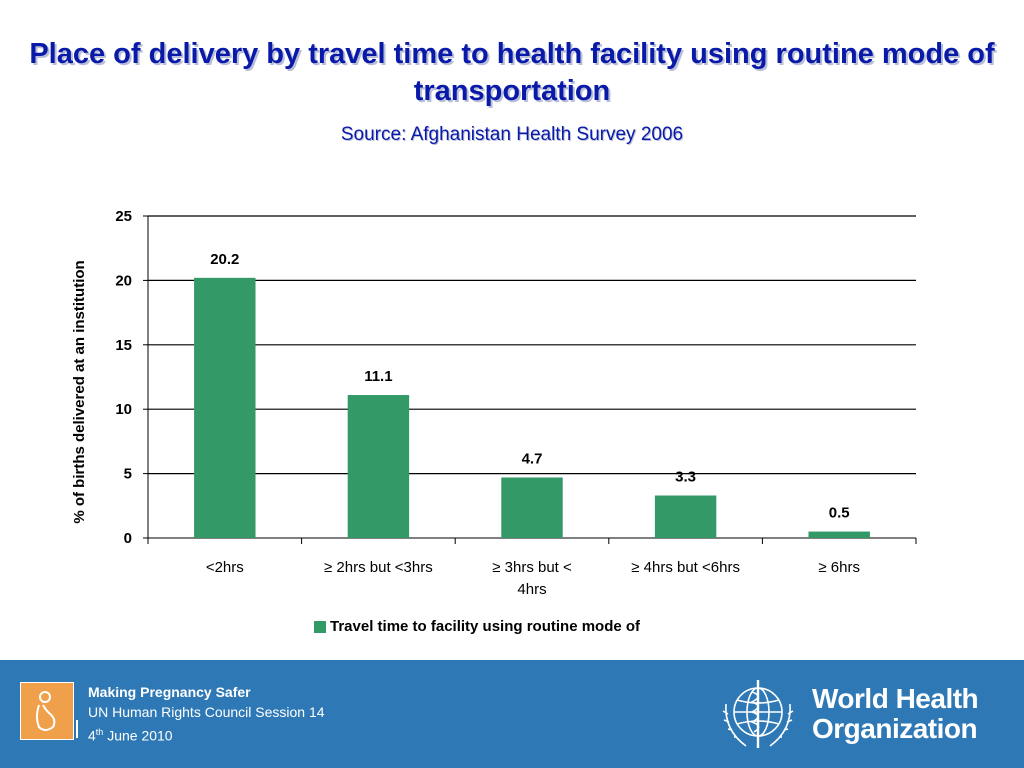  I want to click on footer-line-1: Making Pregnancy Safer, so click(169, 692).